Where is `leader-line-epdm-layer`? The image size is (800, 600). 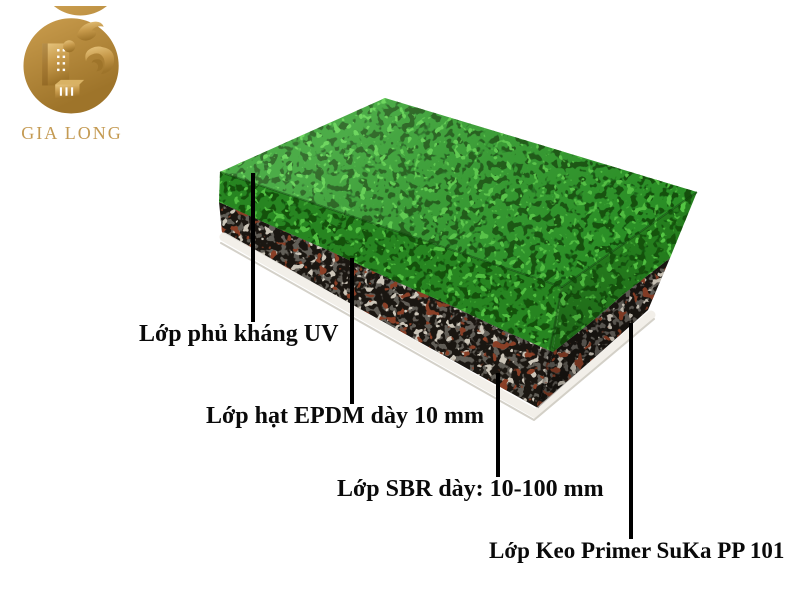
leader-line-epdm-layer is located at coordinates (352, 331).